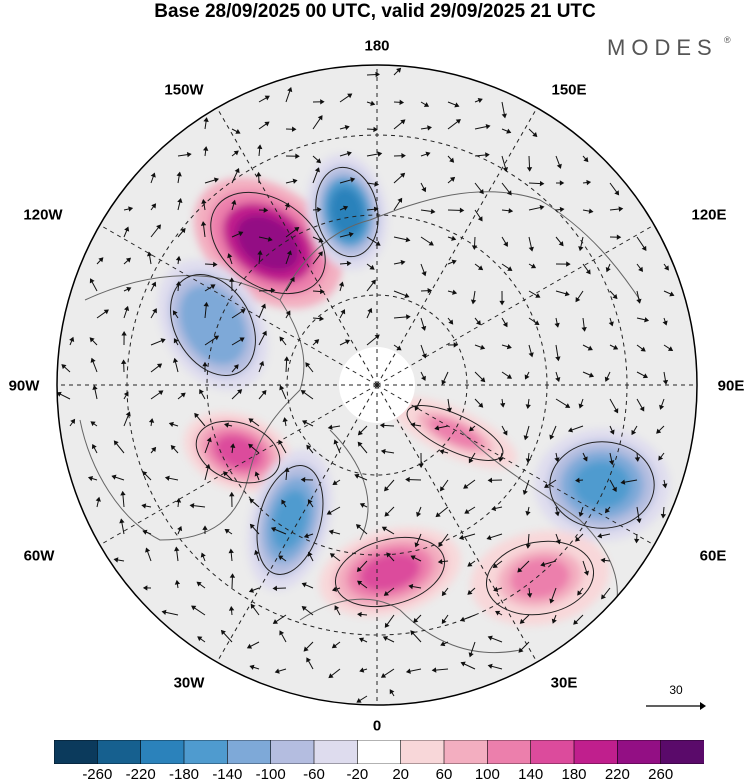 The height and width of the screenshot is (783, 750). What do you see at coordinates (661, 774) in the screenshot?
I see `colorbar-tick-label: 260` at bounding box center [661, 774].